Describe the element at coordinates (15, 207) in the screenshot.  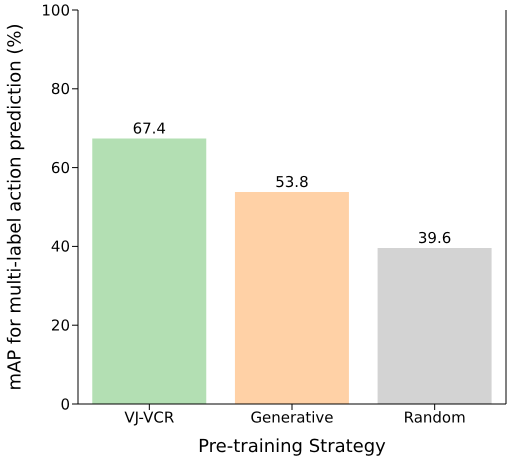
I see `y-axis-title: mAP for multi-label action prediction (%)` at that location.